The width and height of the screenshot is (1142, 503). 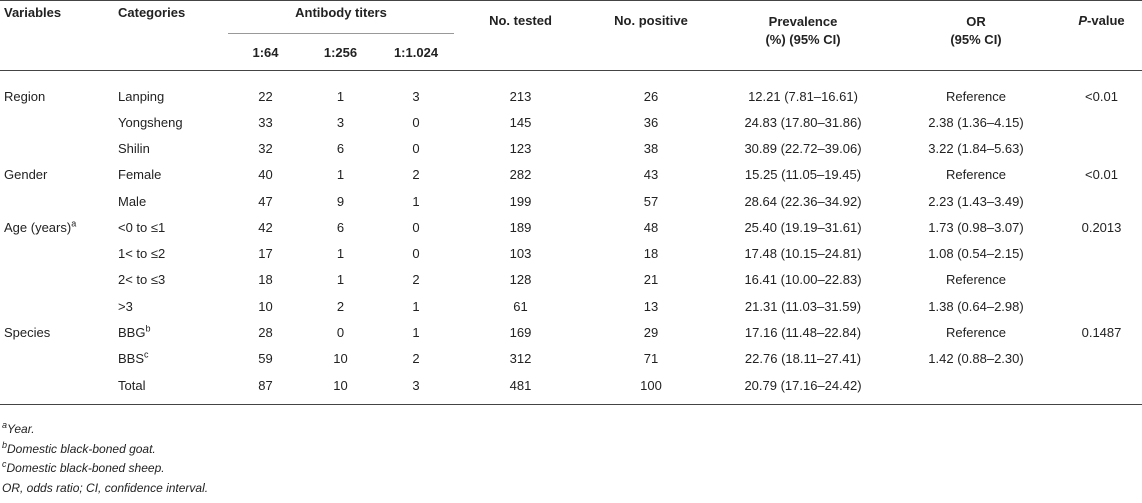 I want to click on cell-titer-64: 28, so click(x=265, y=333).